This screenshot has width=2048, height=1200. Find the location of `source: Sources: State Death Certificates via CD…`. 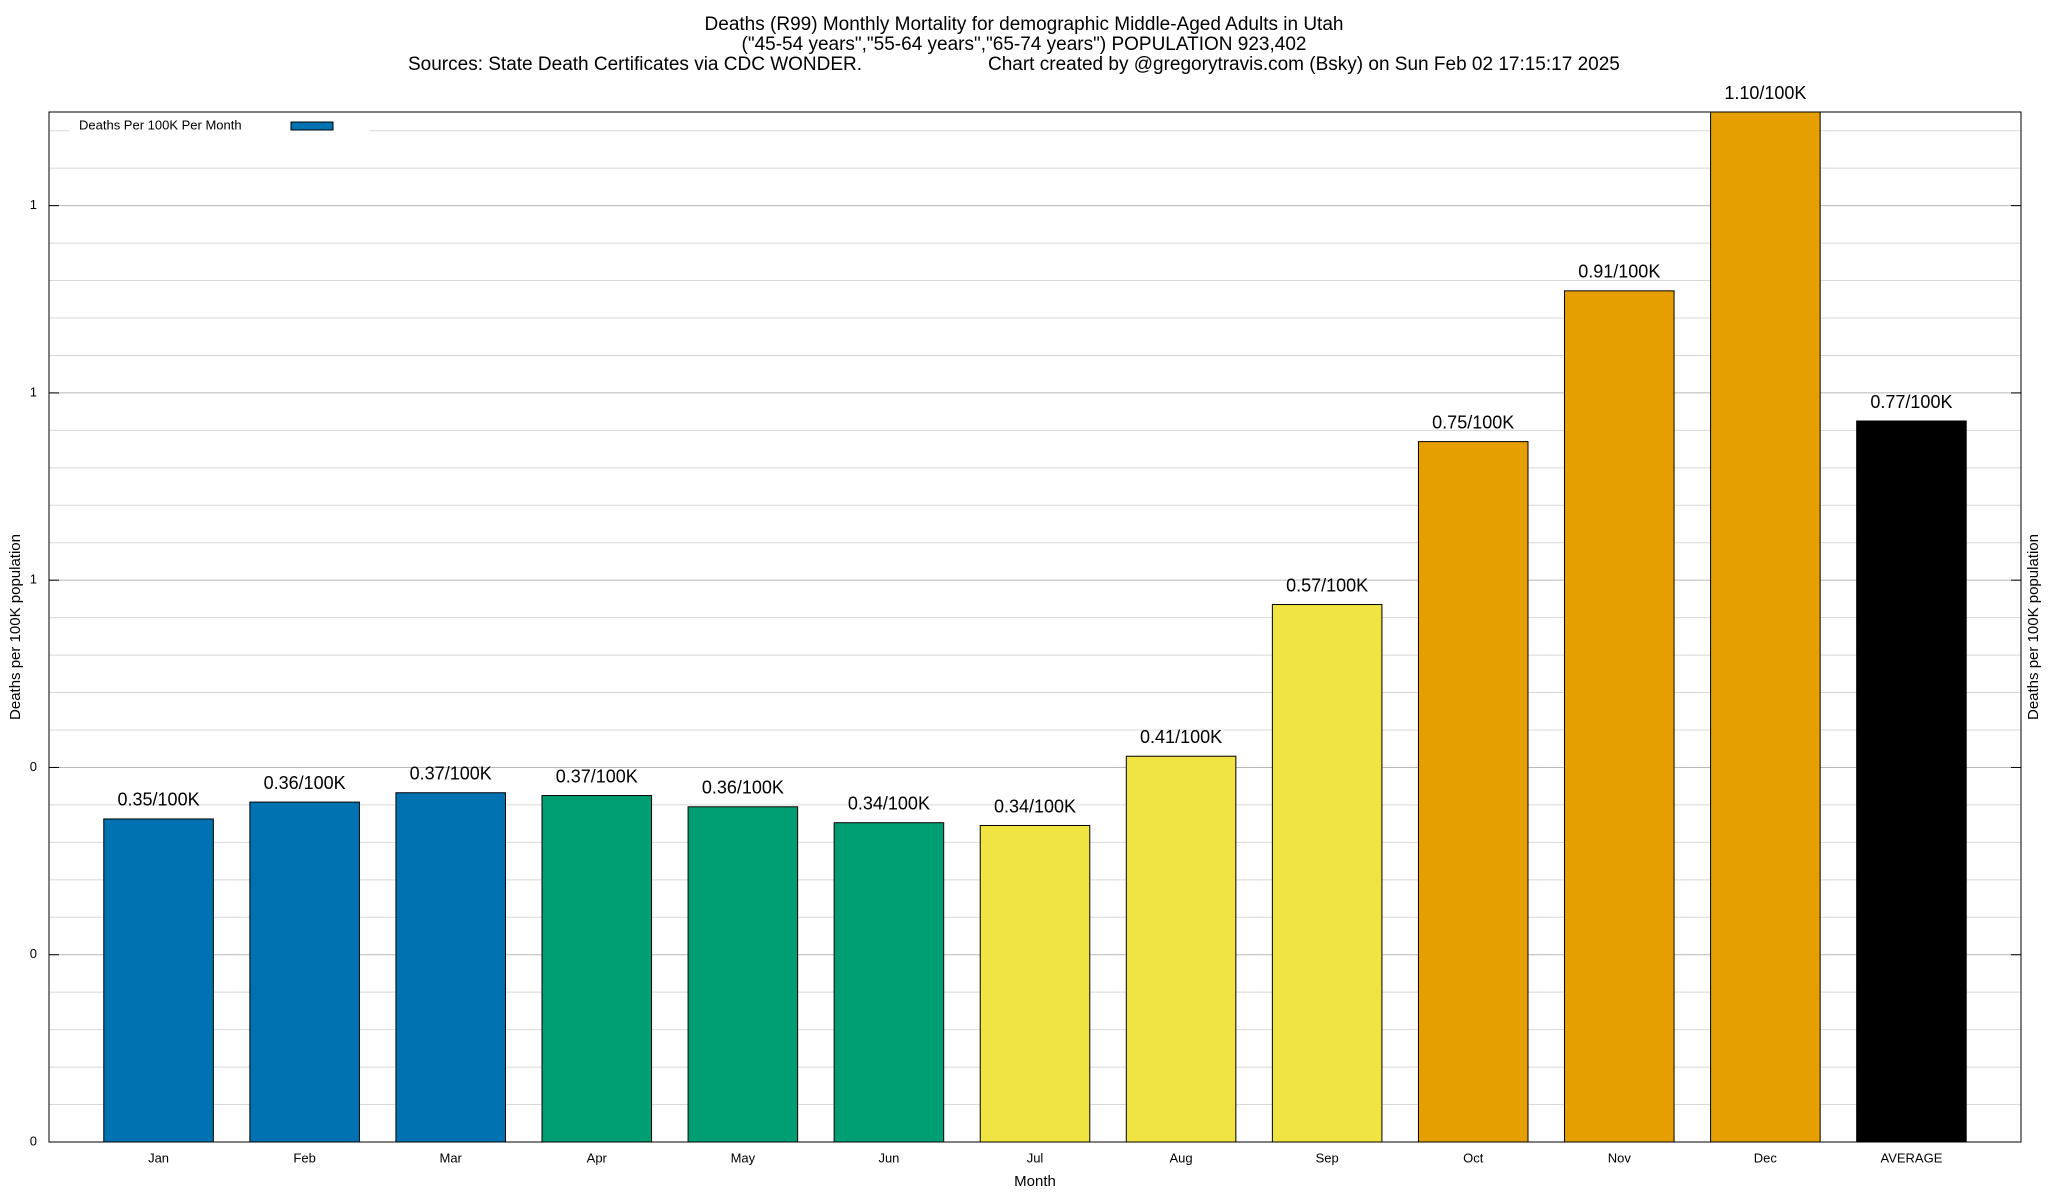

source: Sources: State Death Certificates via CD… is located at coordinates (635, 64).